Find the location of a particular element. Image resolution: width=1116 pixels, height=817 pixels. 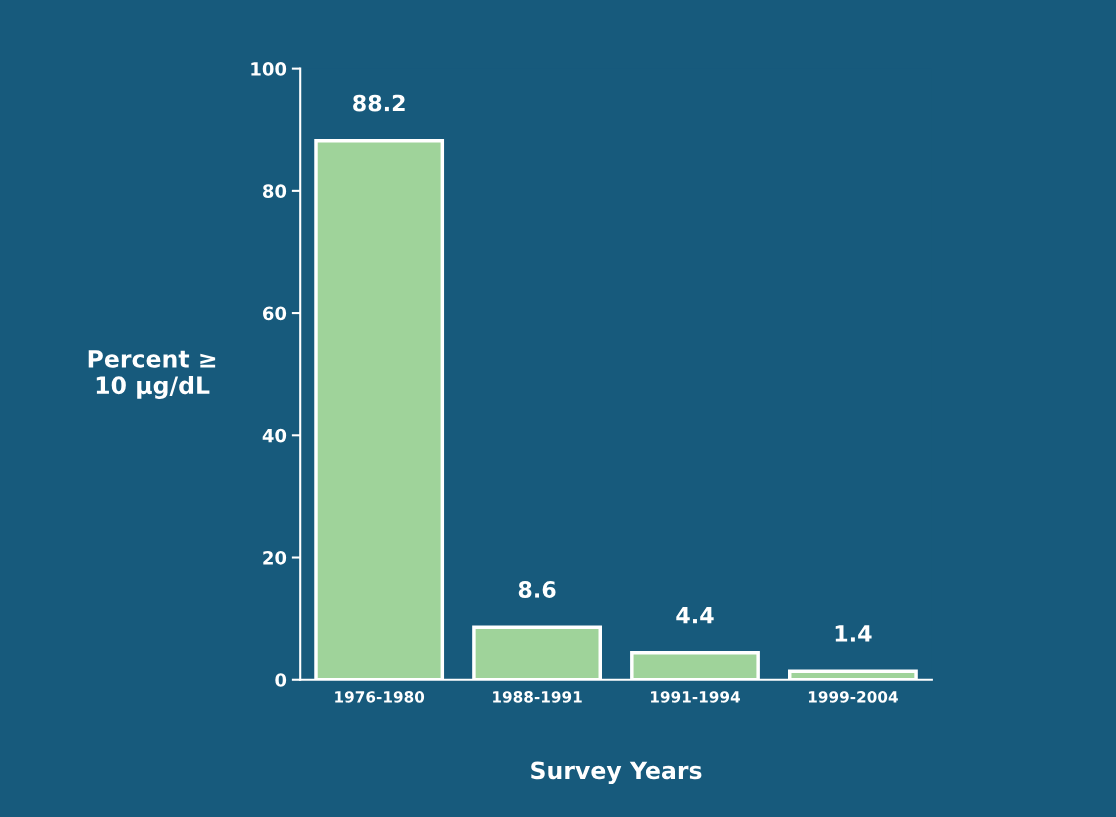

y-tick-label: 80 is located at coordinates (274, 191).